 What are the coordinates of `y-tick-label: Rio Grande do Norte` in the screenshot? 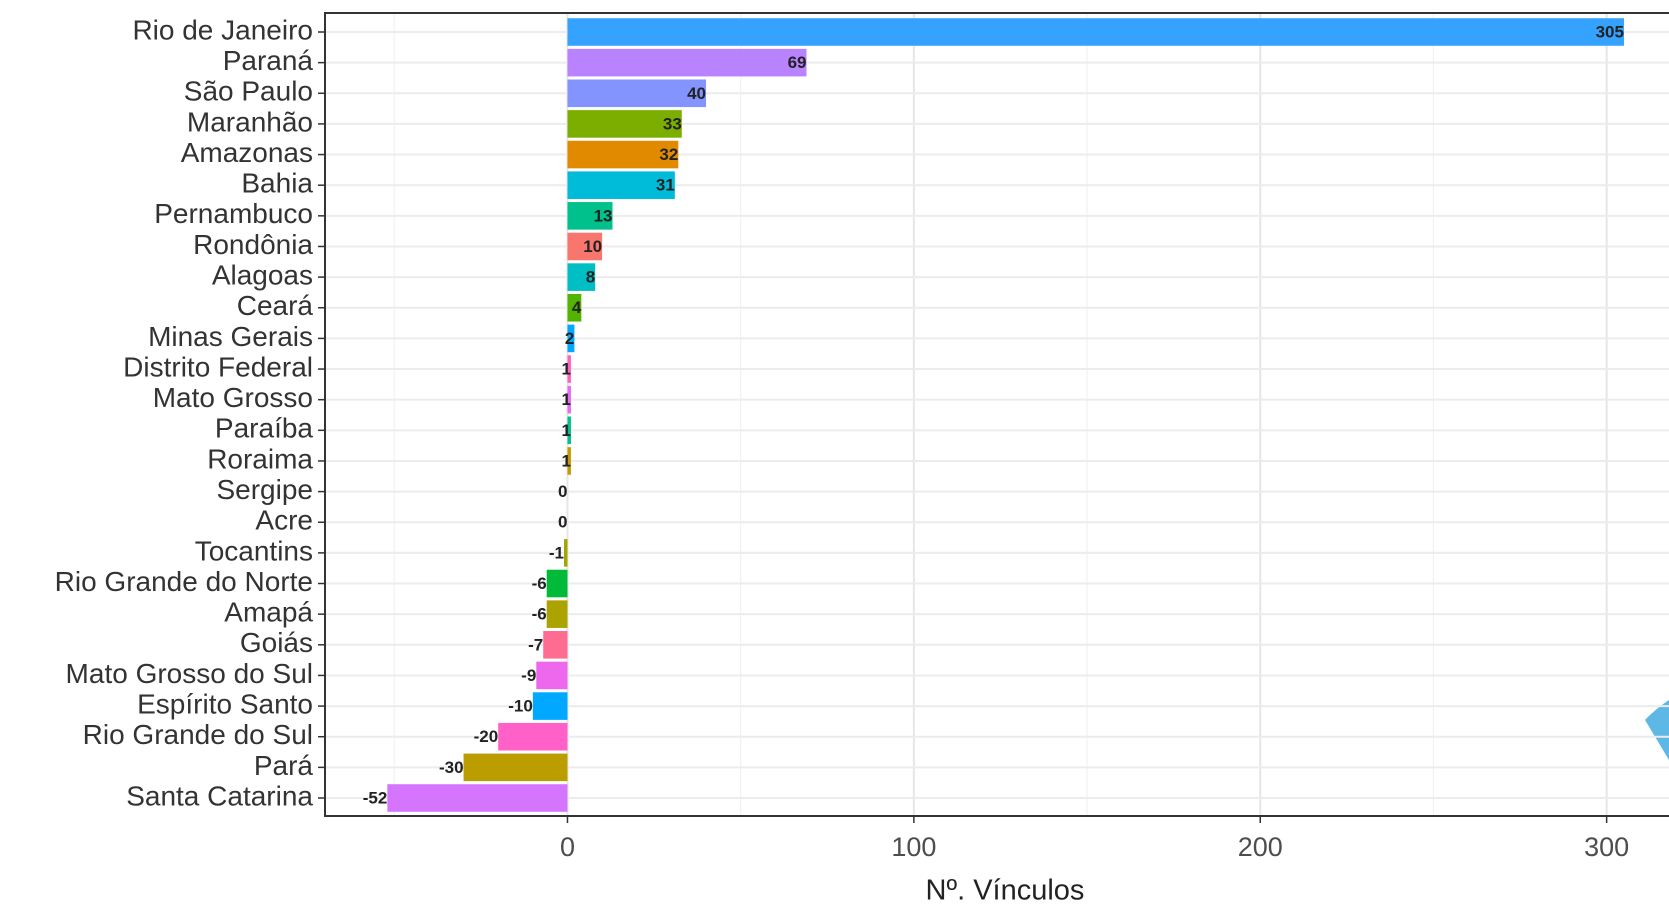 It's located at (184, 581).